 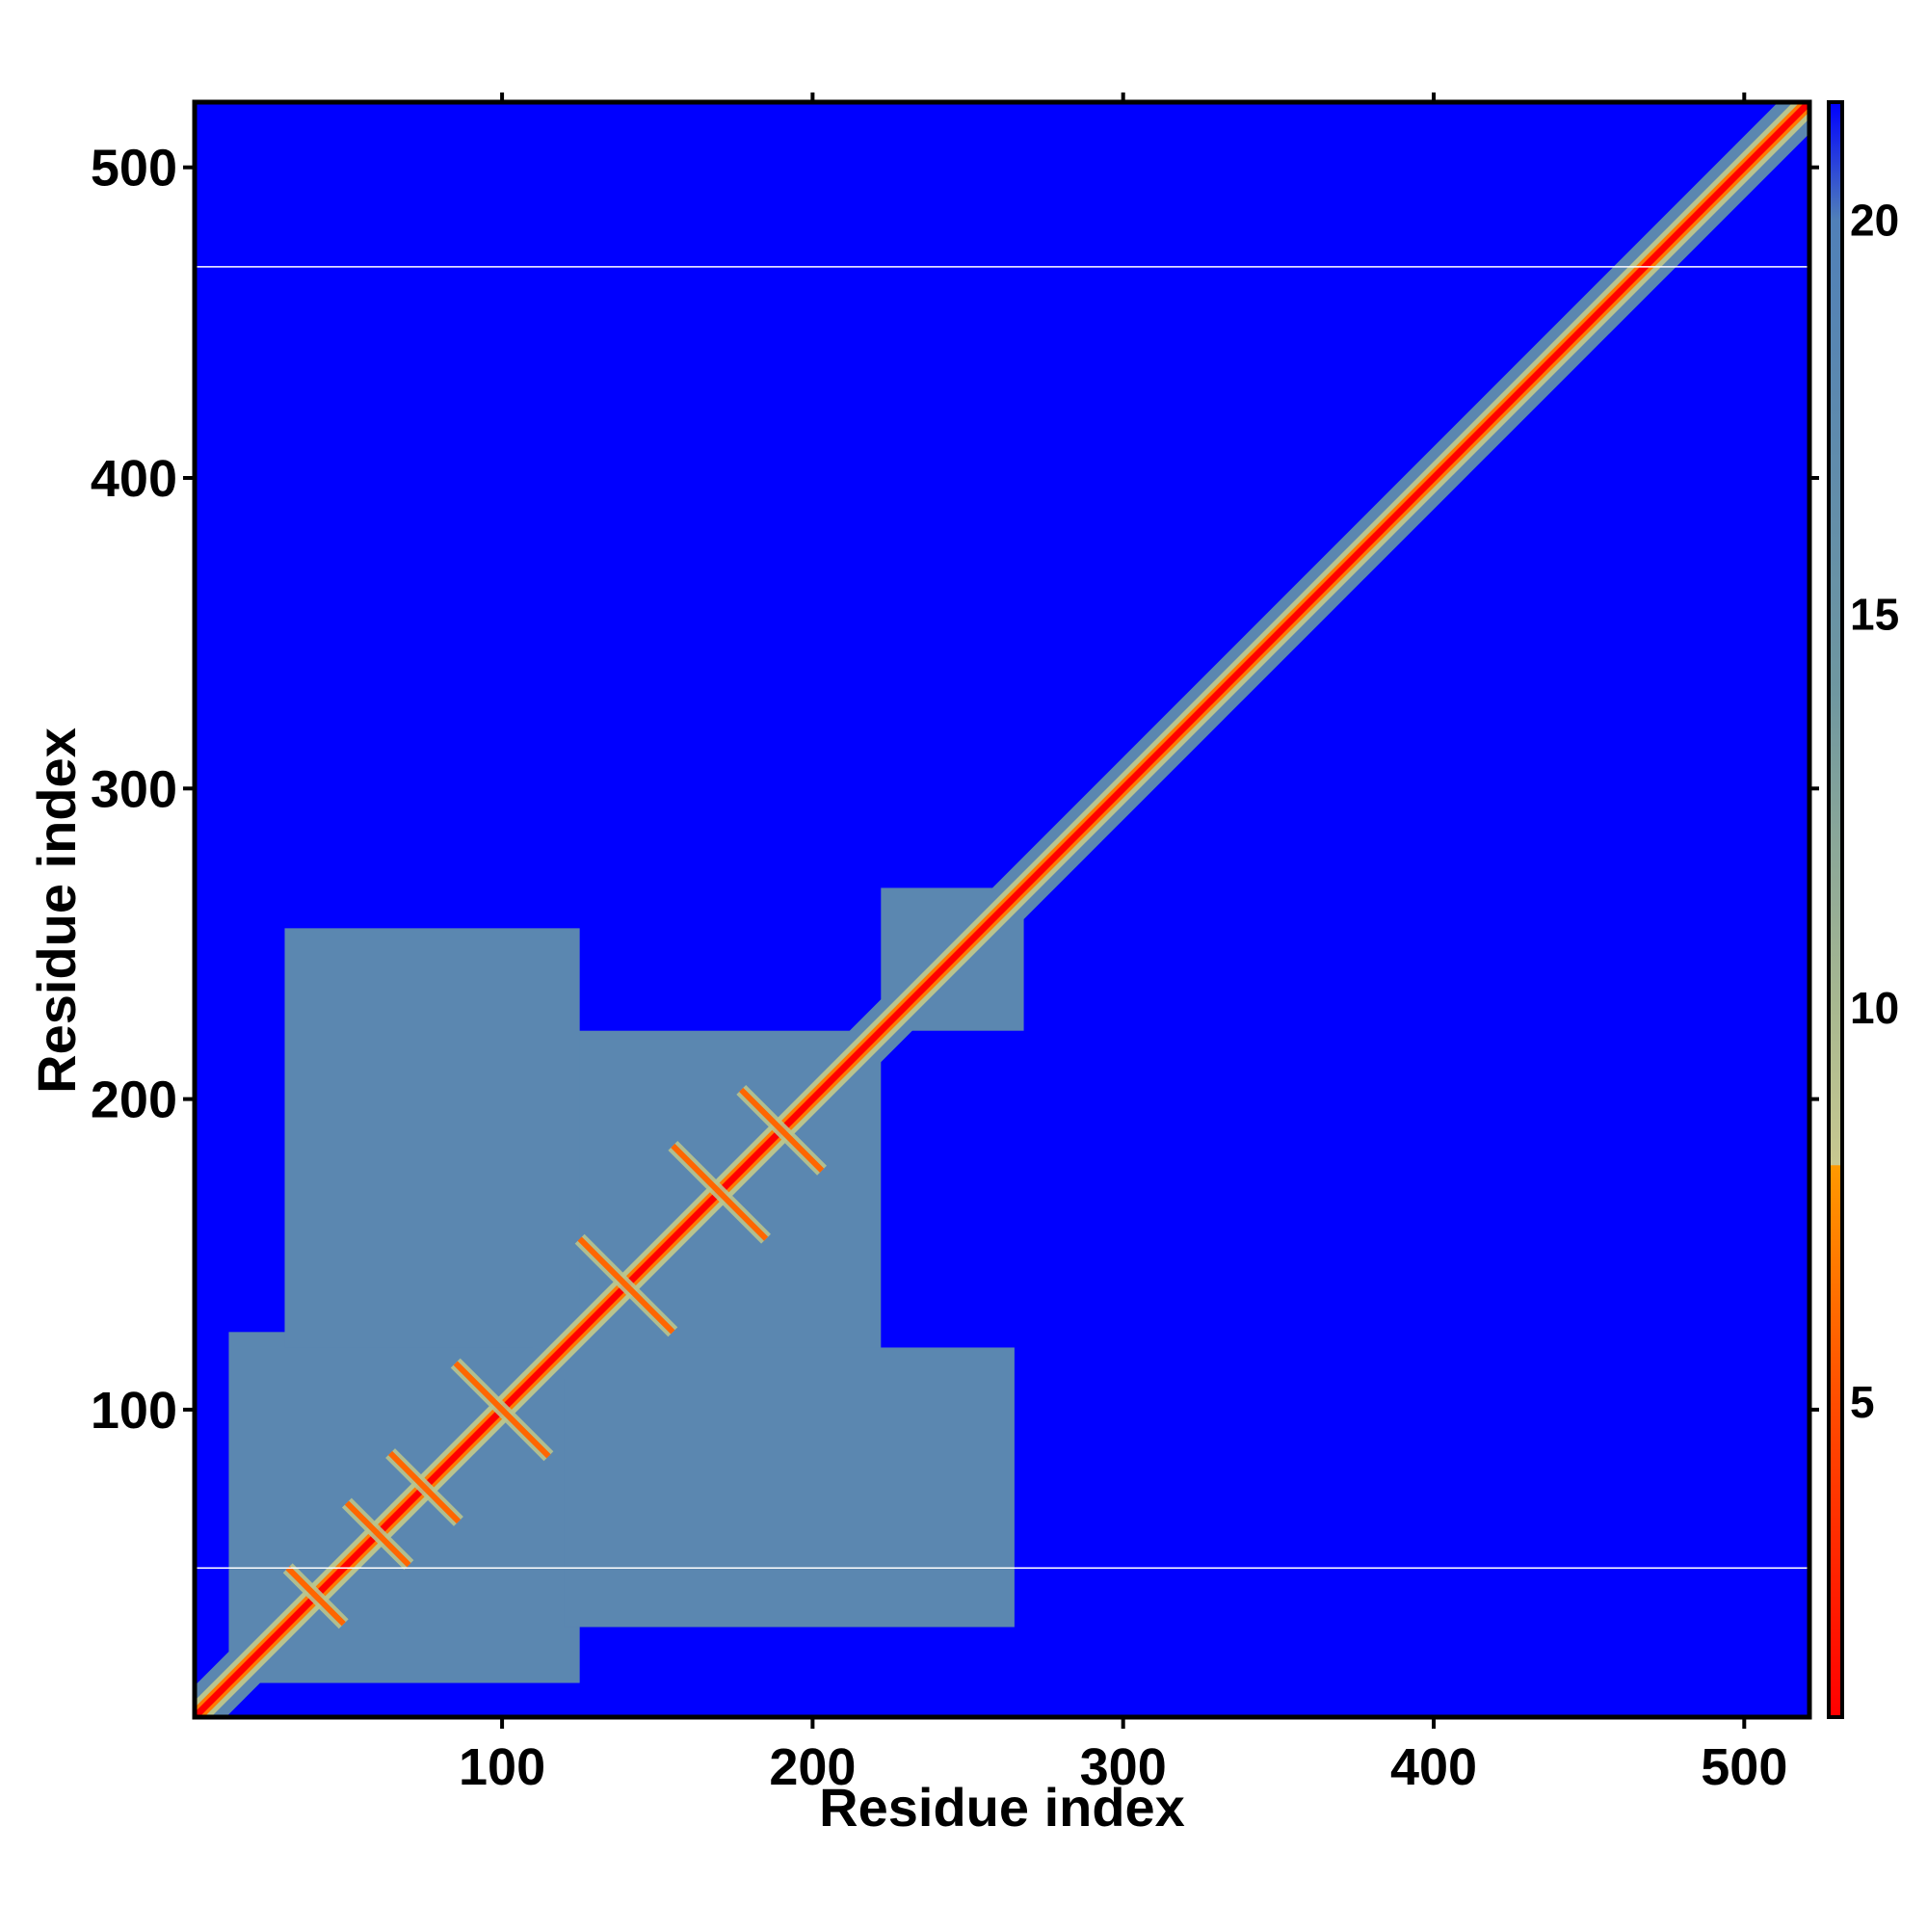 I want to click on y-tick-label-500: 500, so click(x=134, y=169).